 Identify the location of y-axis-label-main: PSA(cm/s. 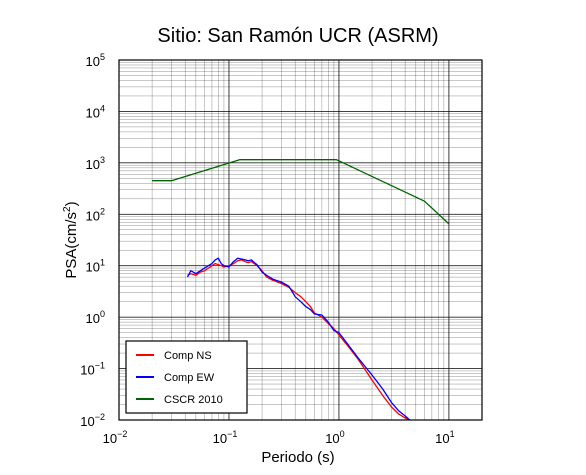
(71, 245).